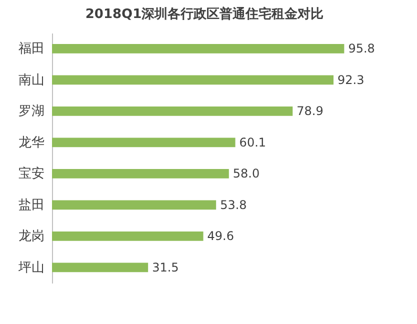  I want to click on data-label: 60.1, so click(252, 142).